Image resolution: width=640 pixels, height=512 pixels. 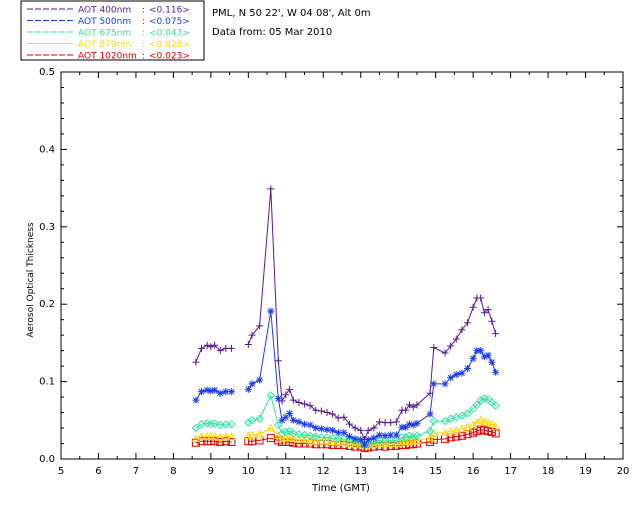 I want to click on legend-label: AOT 870nm, so click(x=104, y=45).